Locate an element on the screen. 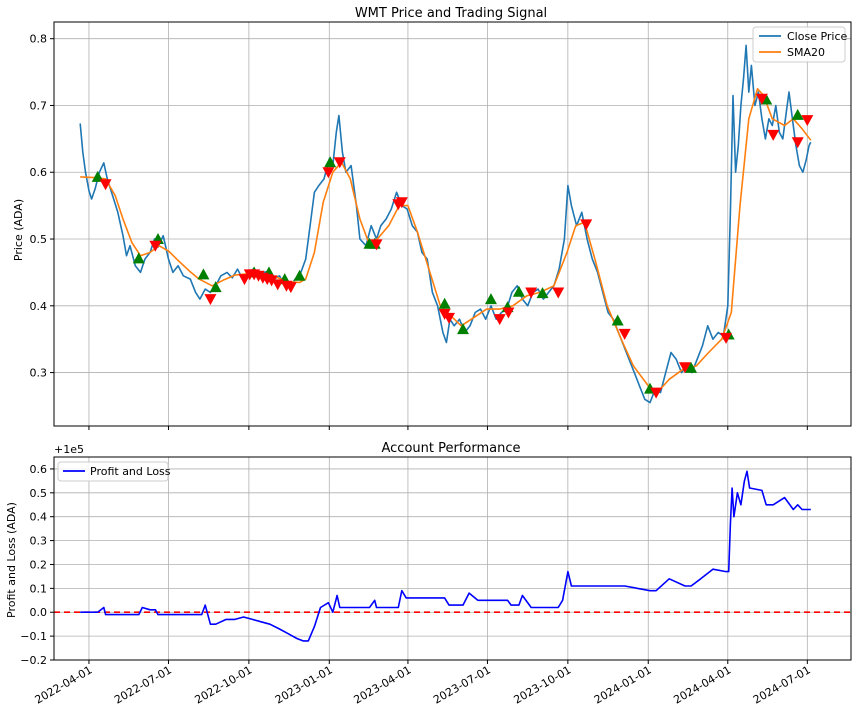 The width and height of the screenshot is (856, 712). price-y-tick-label: 0.8 is located at coordinates (39, 39).